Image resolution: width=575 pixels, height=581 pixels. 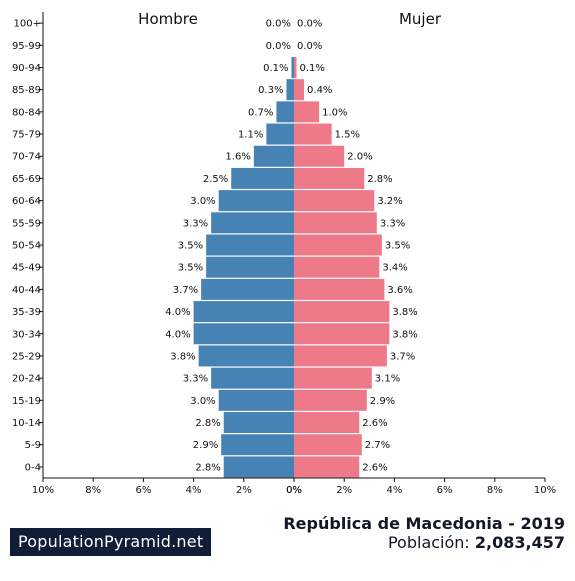 I want to click on female-value-label: 3.6%, so click(x=399, y=290).